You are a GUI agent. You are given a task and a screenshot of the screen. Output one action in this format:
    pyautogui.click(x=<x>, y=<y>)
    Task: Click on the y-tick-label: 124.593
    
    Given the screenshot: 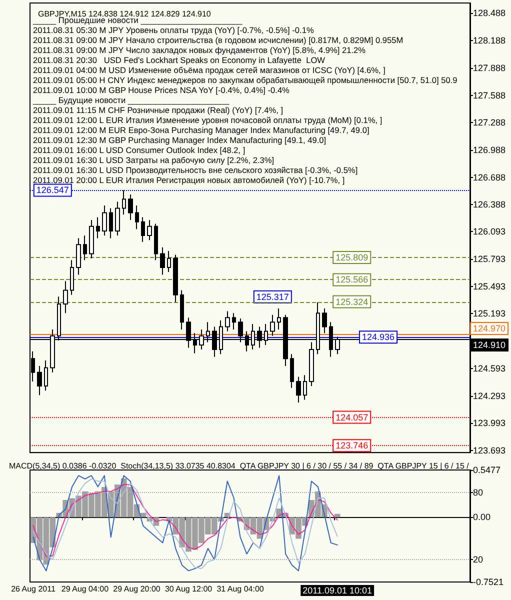 What is the action you would take?
    pyautogui.click(x=489, y=368)
    